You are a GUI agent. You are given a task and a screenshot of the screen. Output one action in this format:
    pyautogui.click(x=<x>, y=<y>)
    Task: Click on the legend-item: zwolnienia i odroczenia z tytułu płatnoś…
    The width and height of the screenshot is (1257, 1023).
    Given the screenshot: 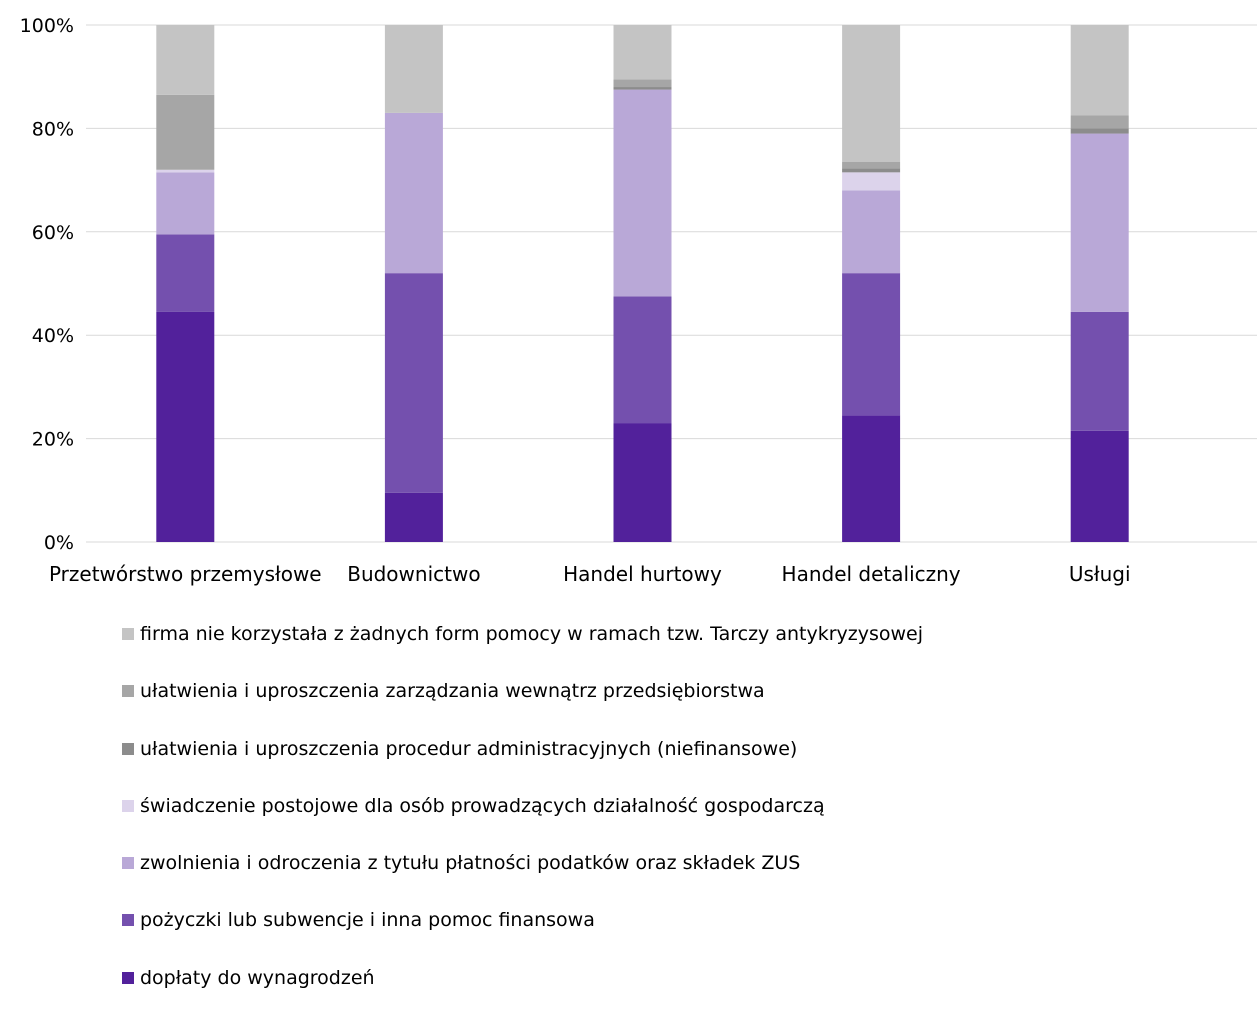 What is the action you would take?
    pyautogui.click(x=522, y=863)
    